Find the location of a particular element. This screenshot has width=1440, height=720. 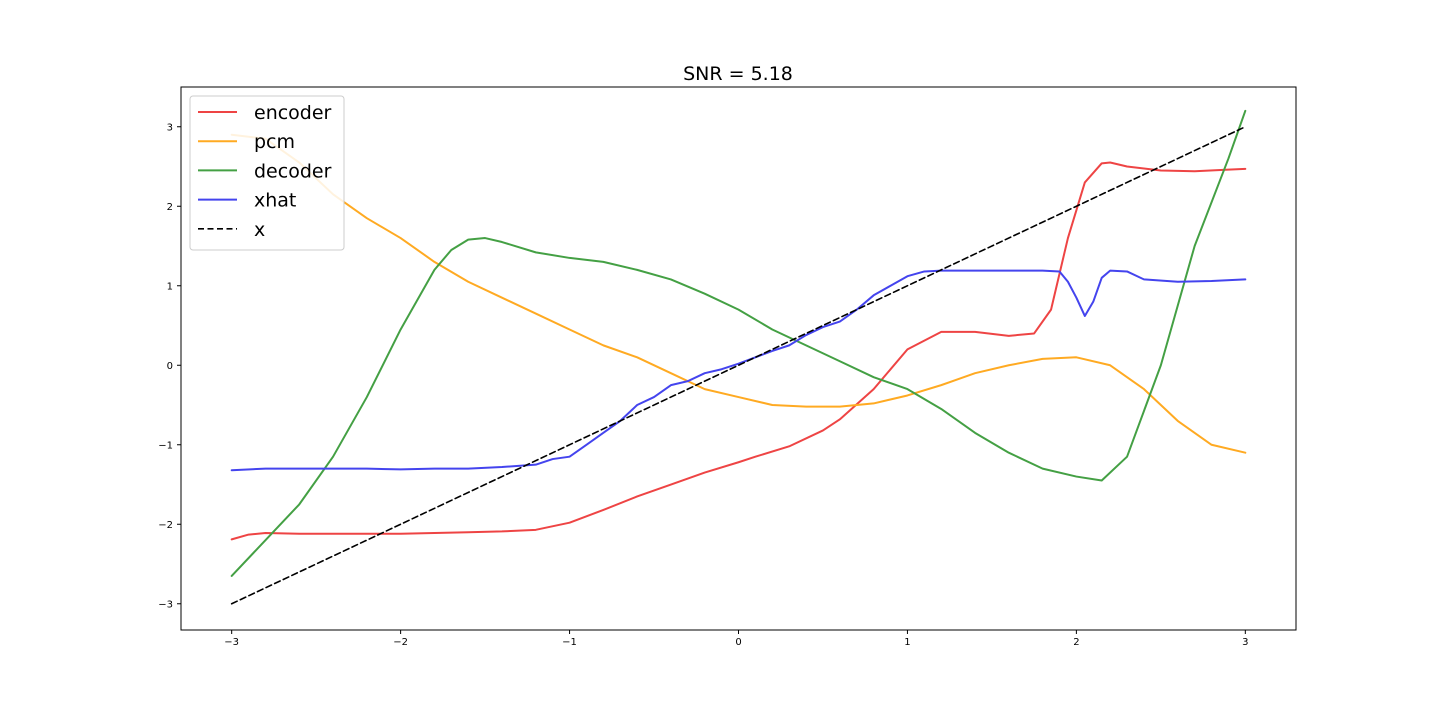

x-axis: −3 −2 −1 0 1 2 3 is located at coordinates (736, 639).